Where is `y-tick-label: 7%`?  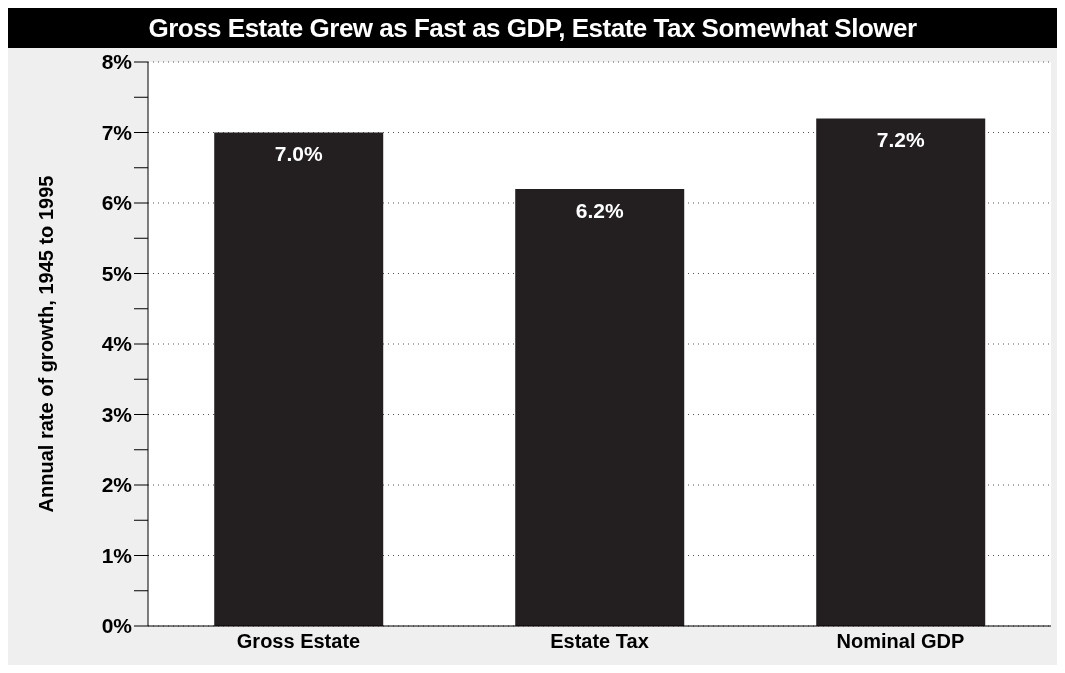 y-tick-label: 7% is located at coordinates (117, 132).